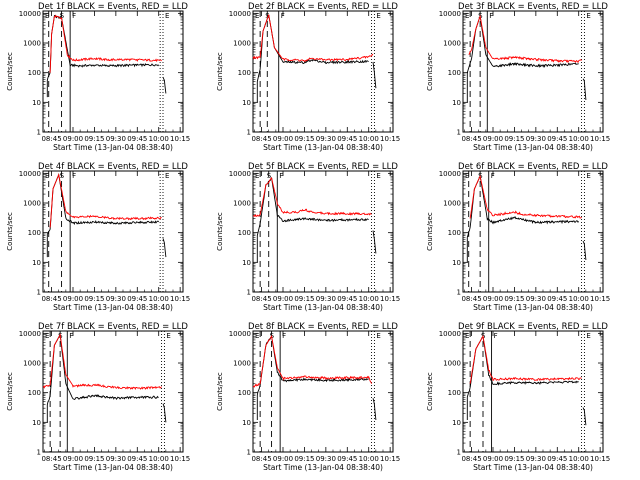  Describe the element at coordinates (323, 7) in the screenshot. I see `panel-title: Det 2f BLACK = Events, RED = LLD` at that location.